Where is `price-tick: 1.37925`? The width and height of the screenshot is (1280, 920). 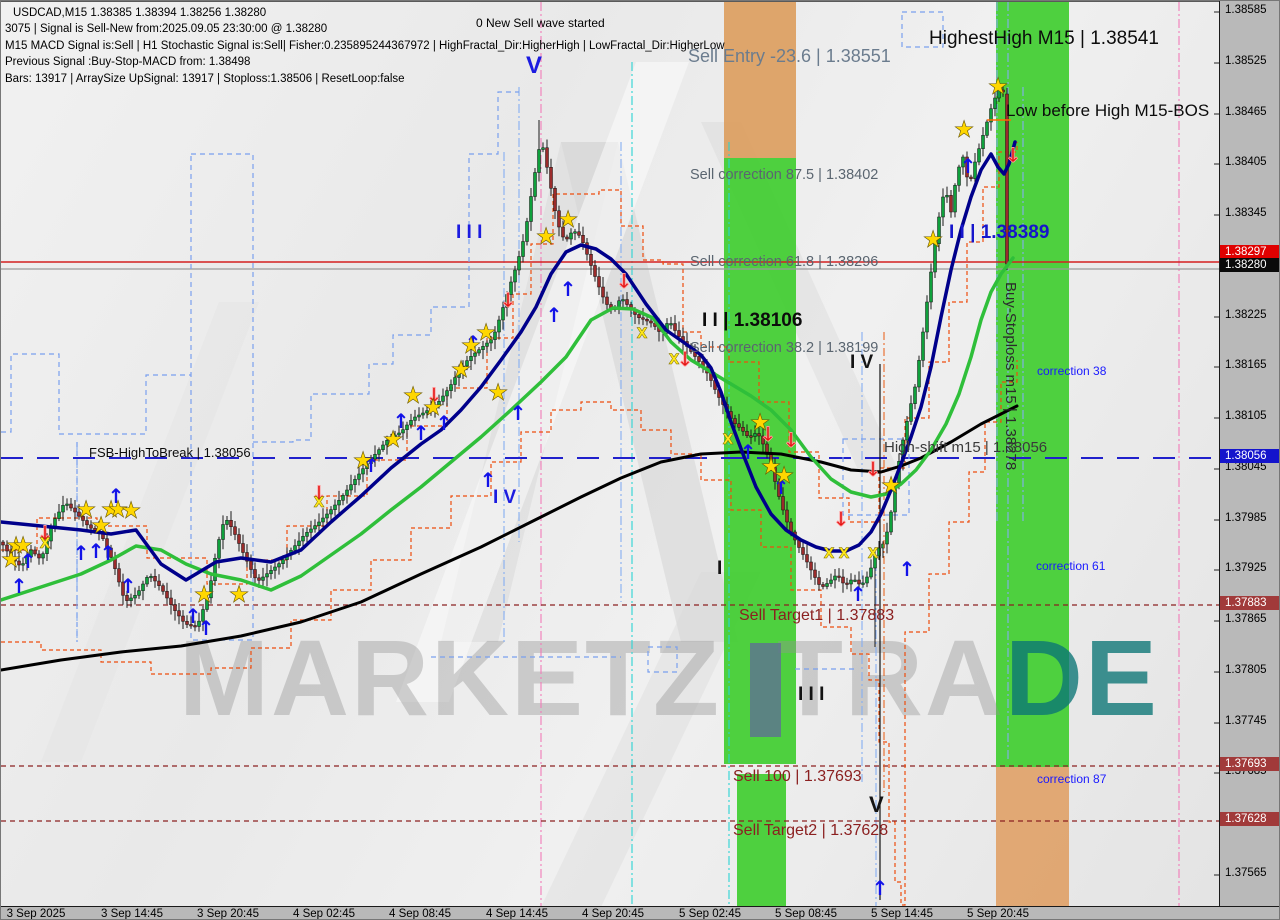 price-tick: 1.37925 is located at coordinates (1246, 568).